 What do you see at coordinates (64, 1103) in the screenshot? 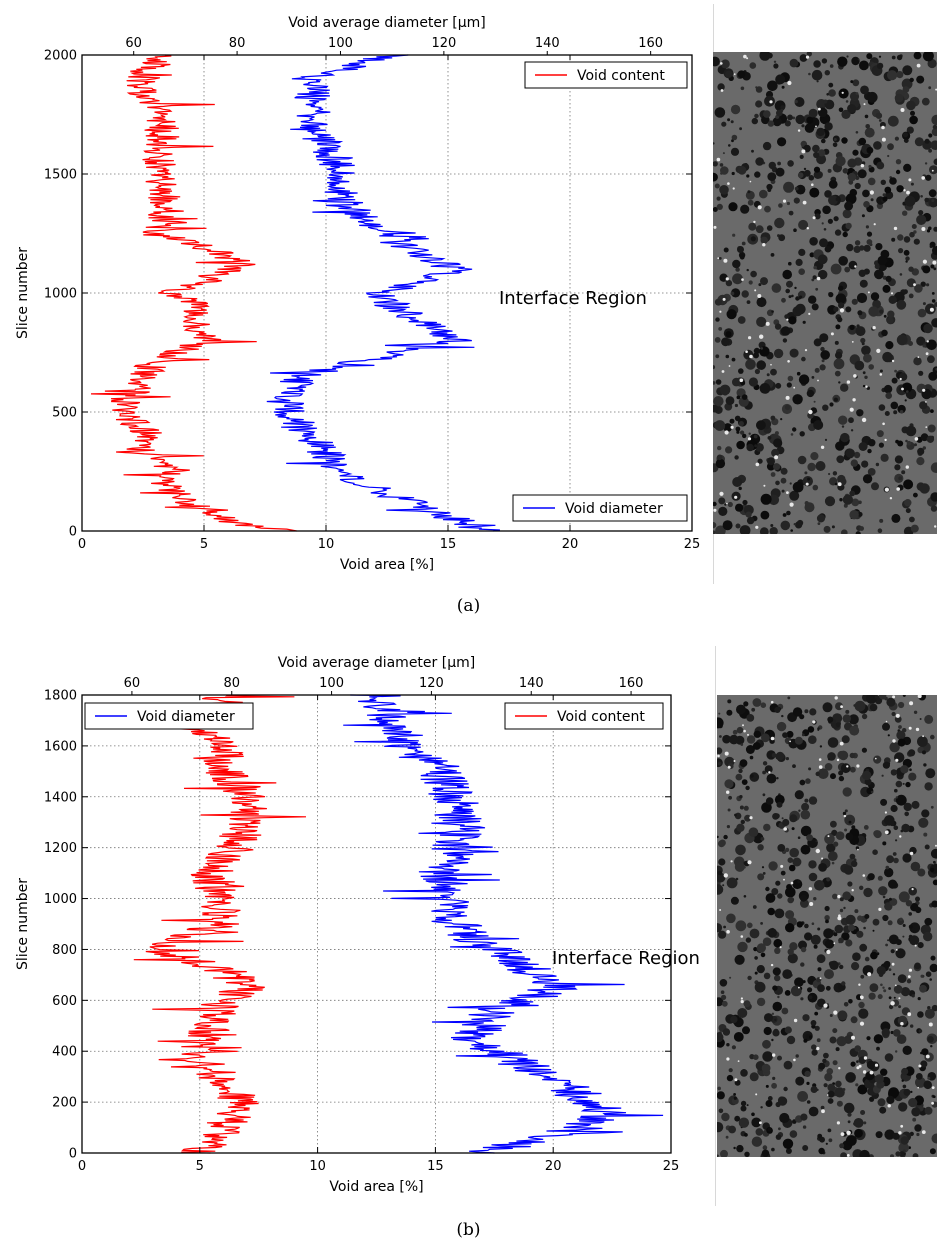
I see `y-tick-label: 200` at bounding box center [64, 1103].